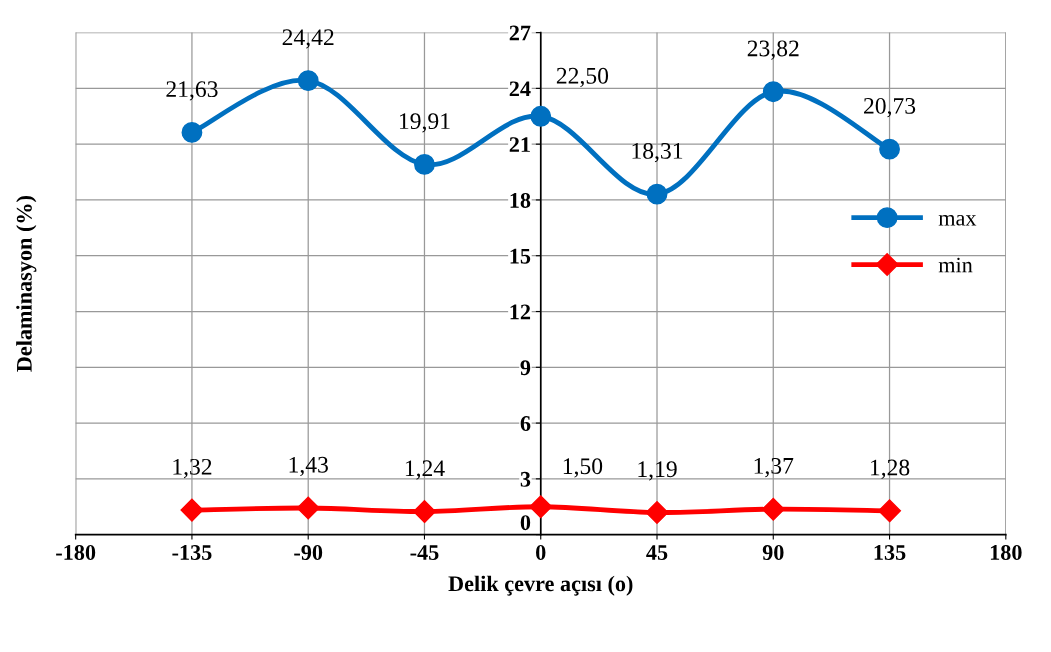 The image size is (1051, 652). Describe the element at coordinates (308, 466) in the screenshot. I see `data-label: 1,43` at that location.